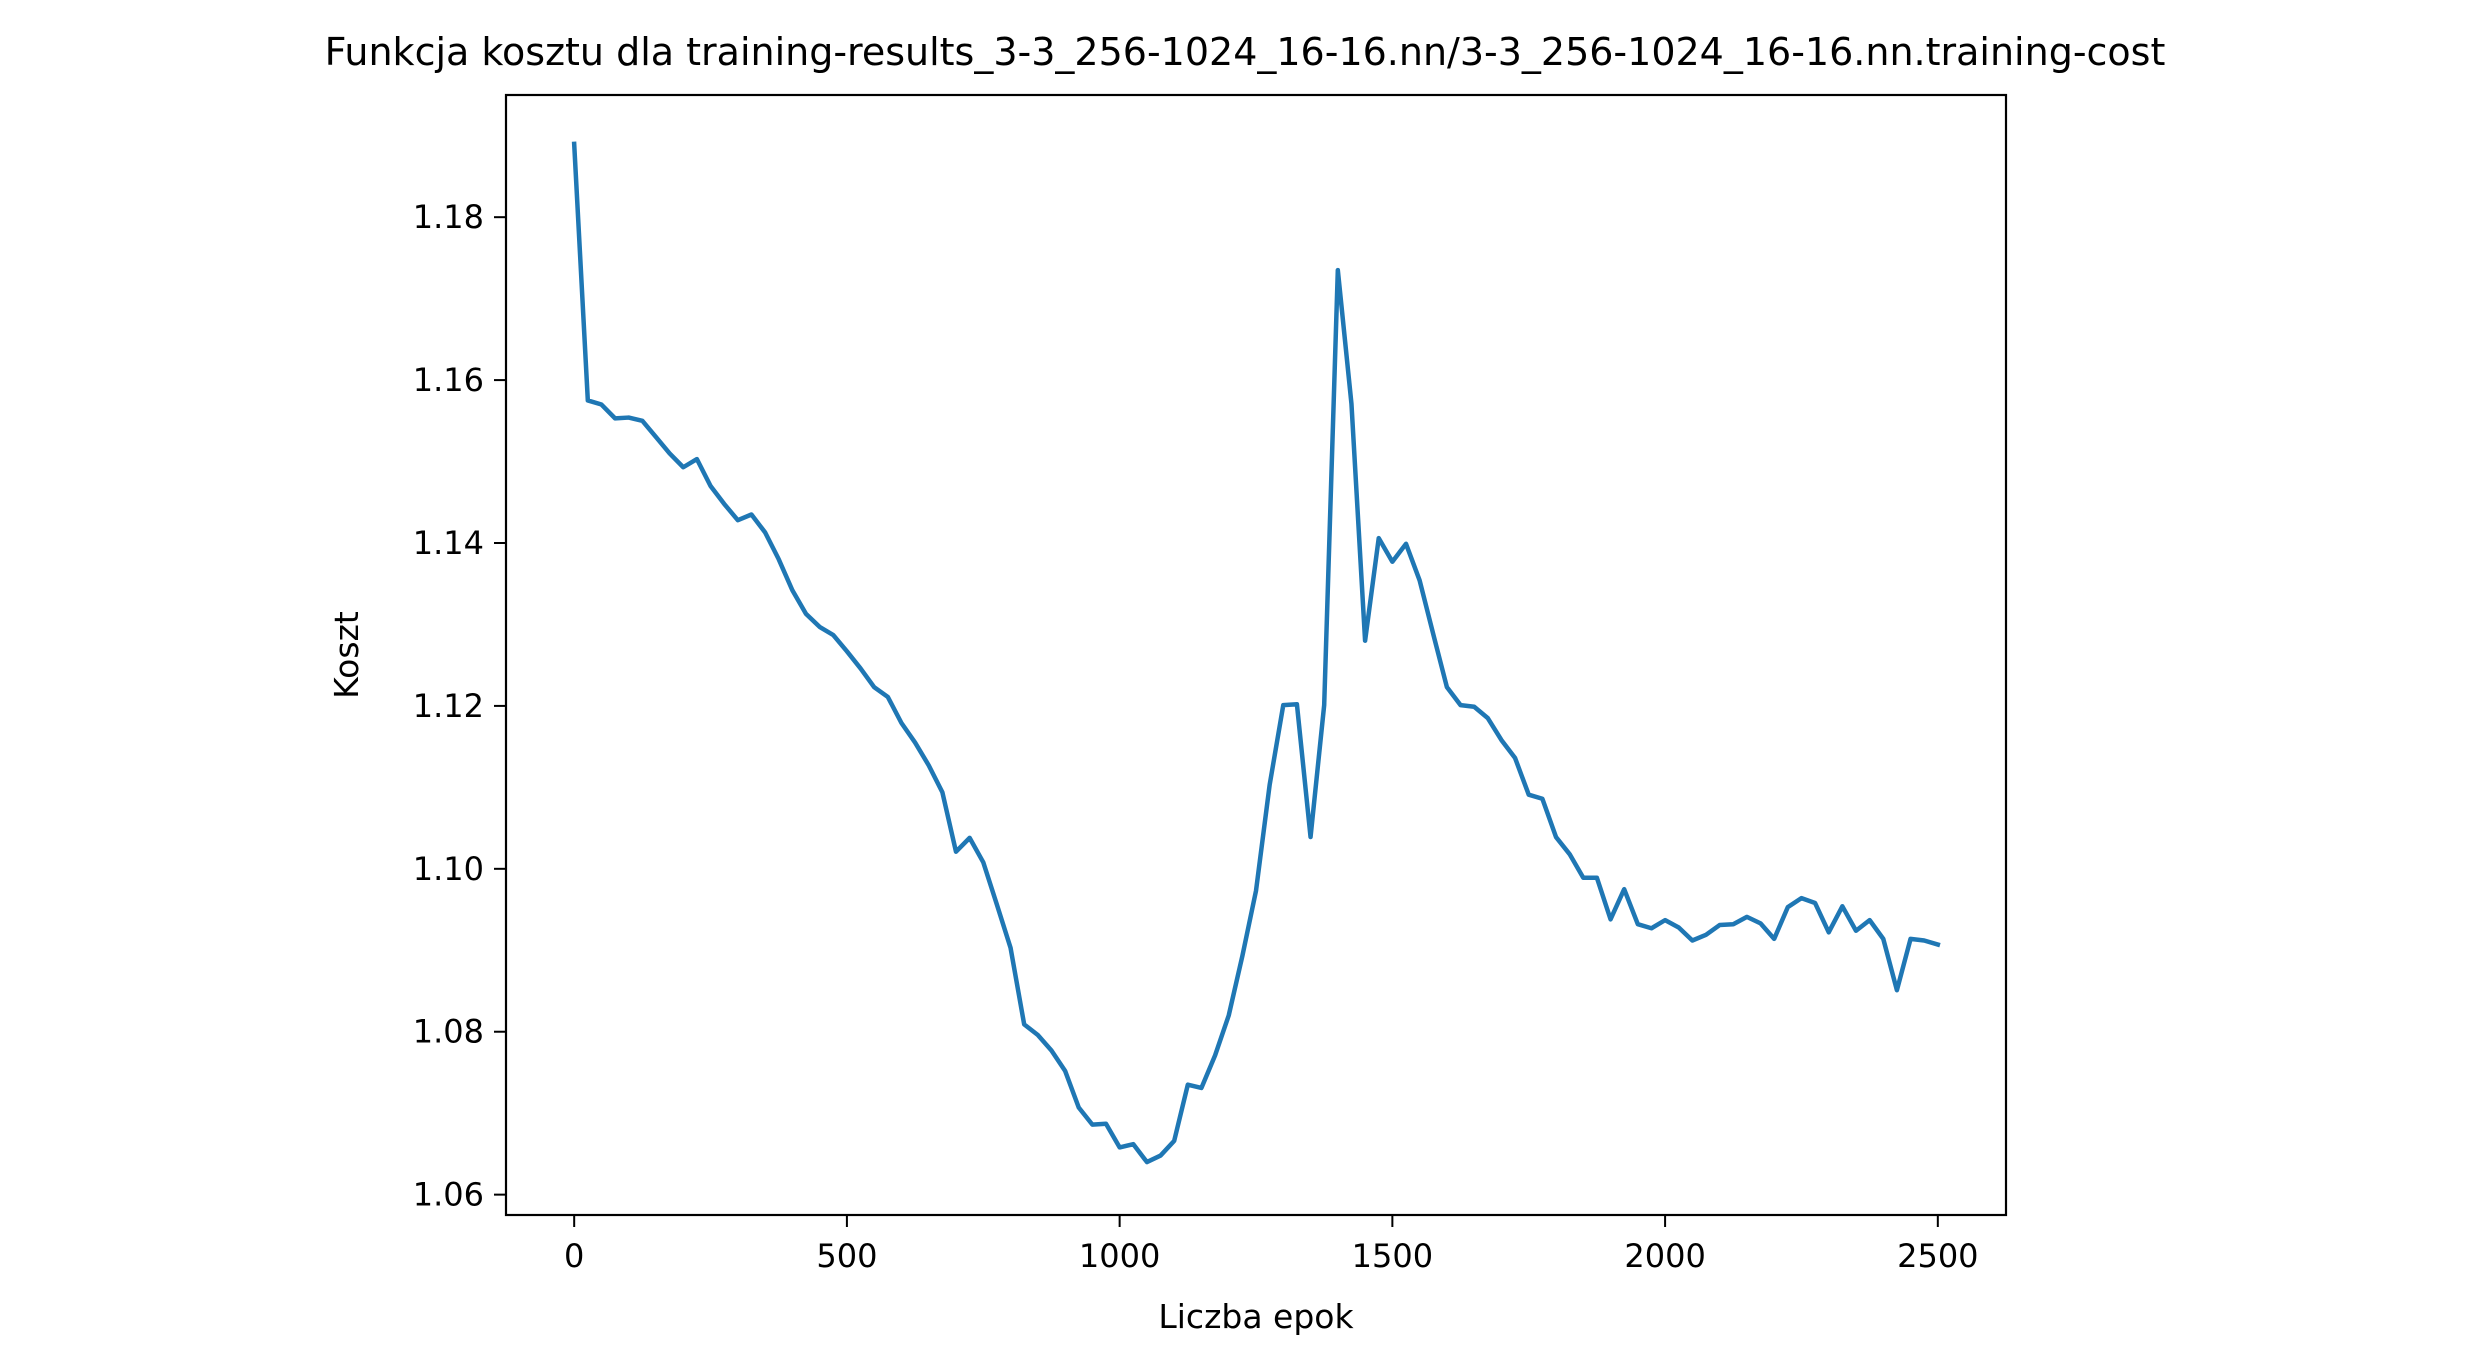  I want to click on x-tick-label: 0, so click(574, 1256).